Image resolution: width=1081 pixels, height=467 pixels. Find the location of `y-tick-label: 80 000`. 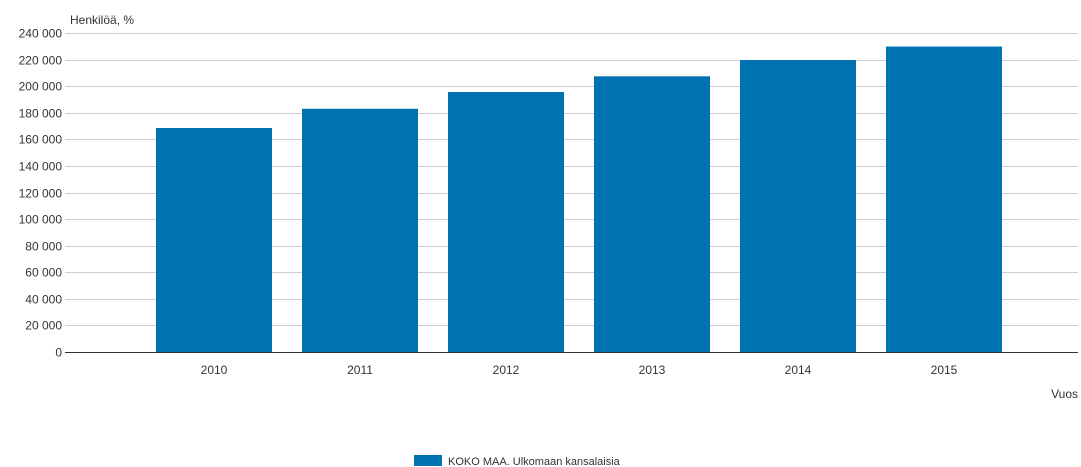

y-tick-label: 80 000 is located at coordinates (43, 247).